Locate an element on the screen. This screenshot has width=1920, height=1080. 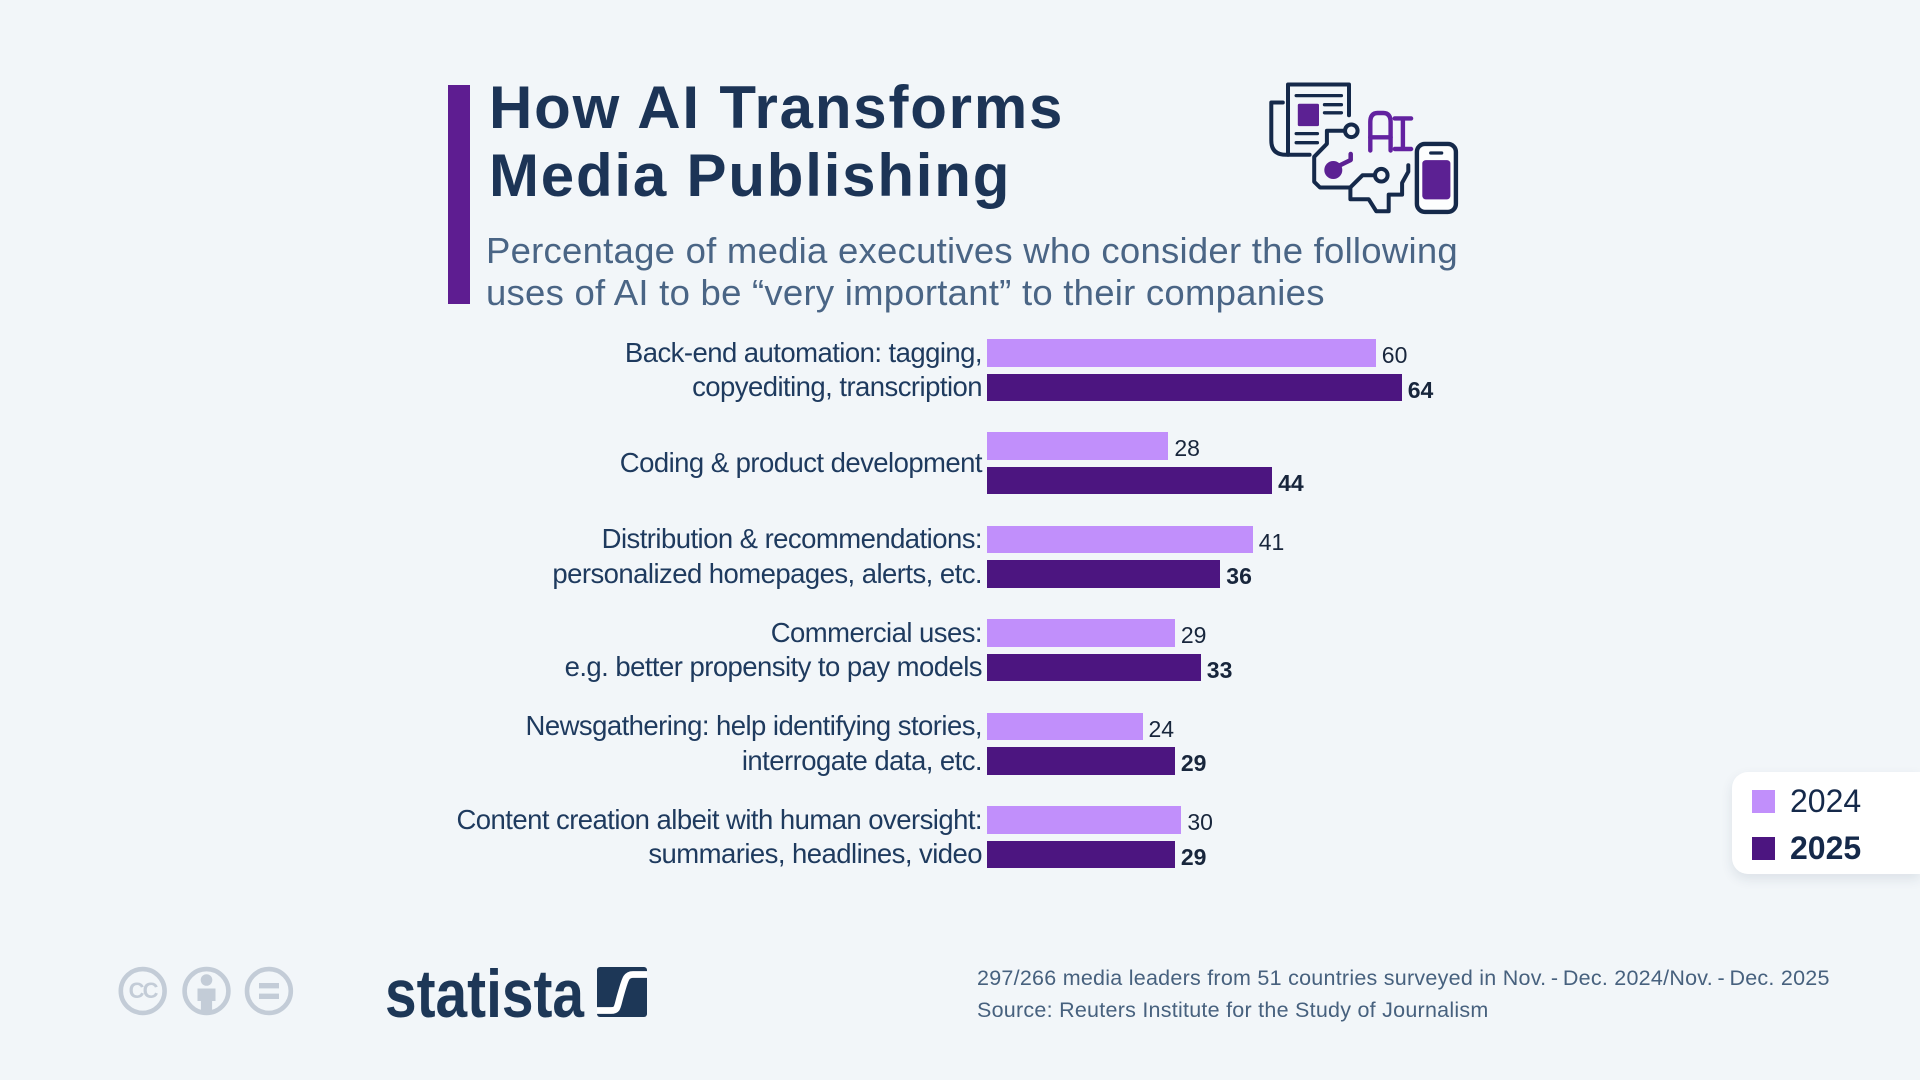
svg-text: CC is located at coordinates (144, 990).